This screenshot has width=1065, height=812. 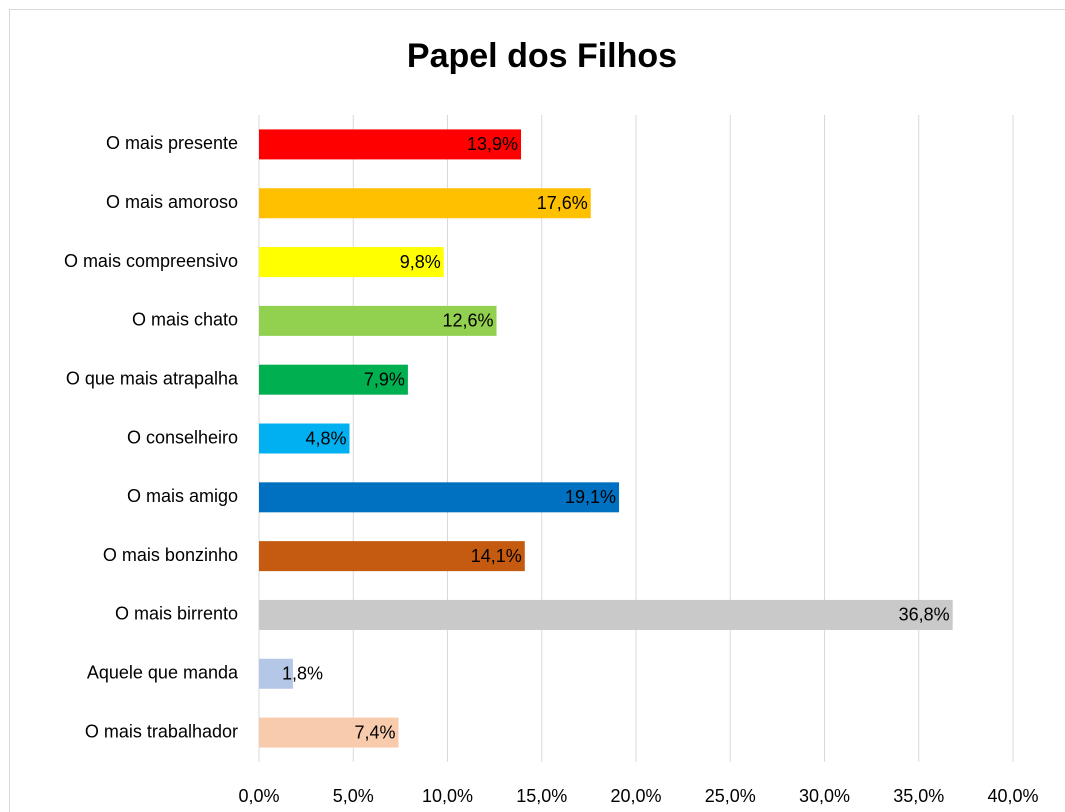 I want to click on data-label: 12,6%, so click(x=467, y=321).